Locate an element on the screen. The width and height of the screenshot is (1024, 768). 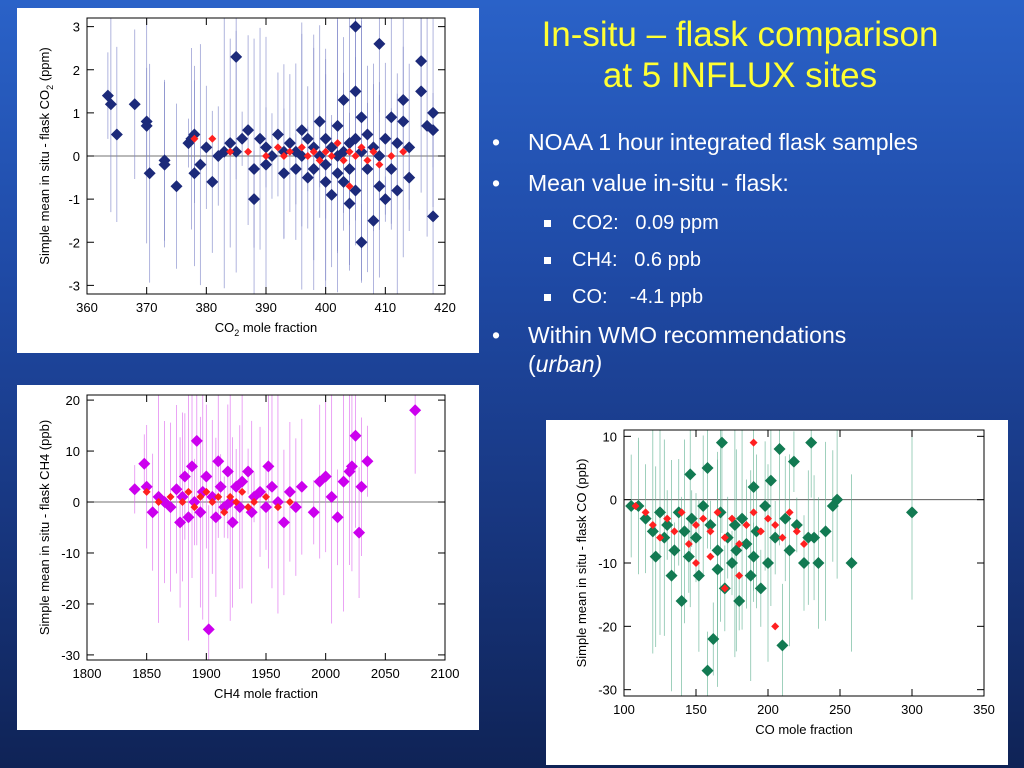
data-points is located at coordinates (275, 520).